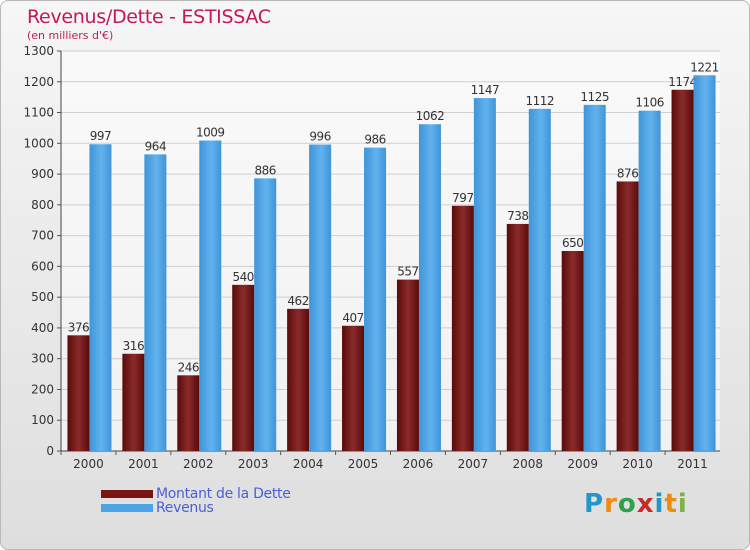 The image size is (750, 550). I want to click on legend-item-dette: Montant de la Dette, so click(196, 494).